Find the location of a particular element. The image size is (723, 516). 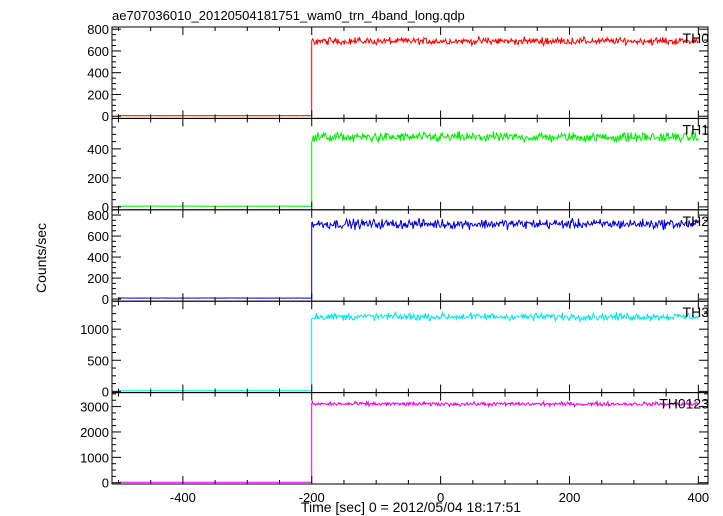

panel-label-th1: TH1 is located at coordinates (696, 129).